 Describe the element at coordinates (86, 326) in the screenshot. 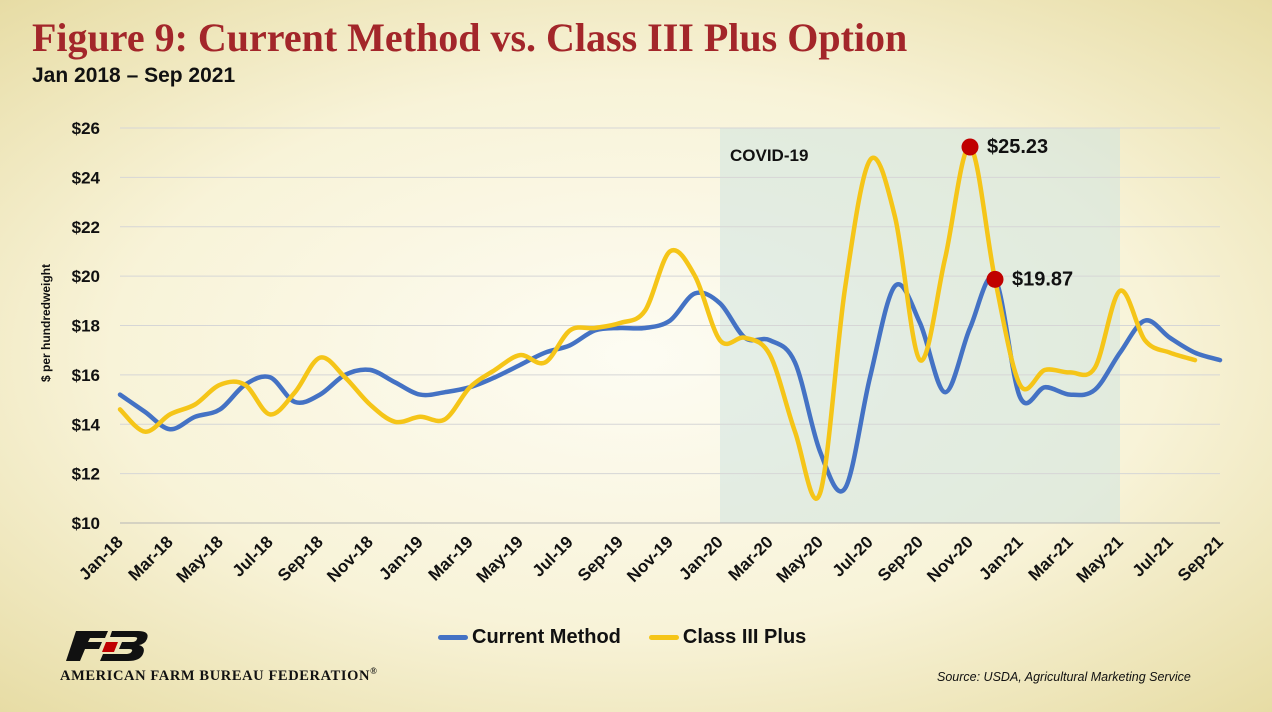

I see `y-tick-label: $18` at that location.